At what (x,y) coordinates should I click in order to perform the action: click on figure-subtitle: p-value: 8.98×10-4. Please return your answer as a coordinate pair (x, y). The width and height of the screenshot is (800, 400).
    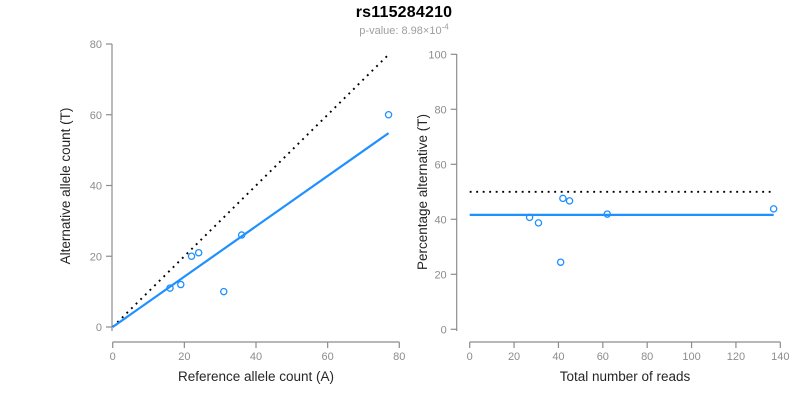
    Looking at the image, I should click on (402, 29).